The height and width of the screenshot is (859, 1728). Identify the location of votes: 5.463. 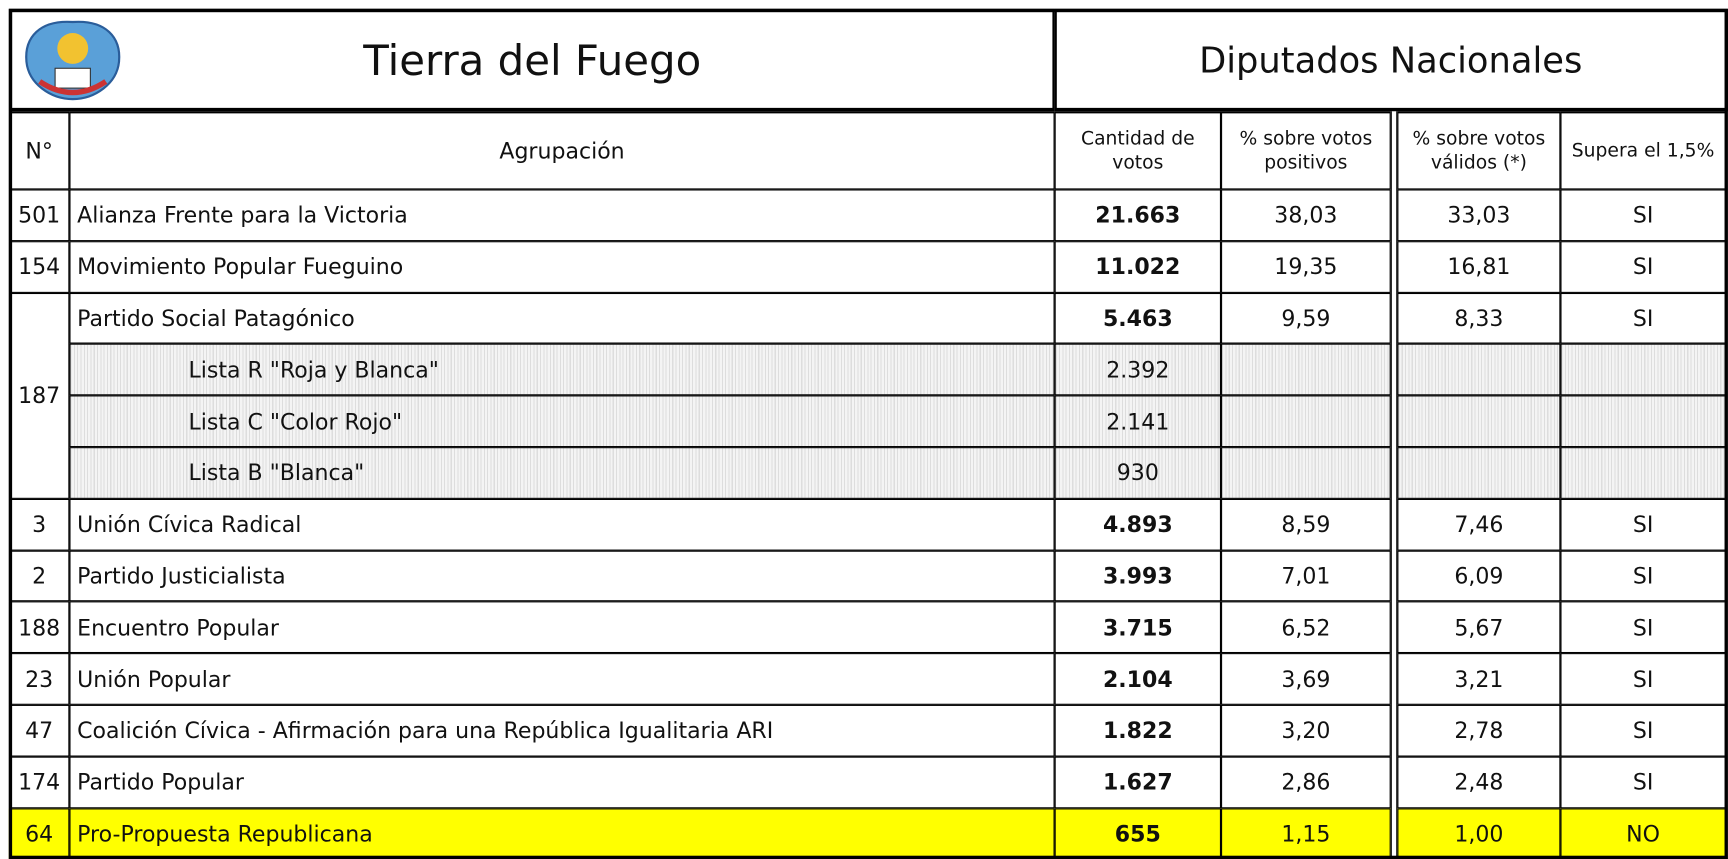
(1138, 318).